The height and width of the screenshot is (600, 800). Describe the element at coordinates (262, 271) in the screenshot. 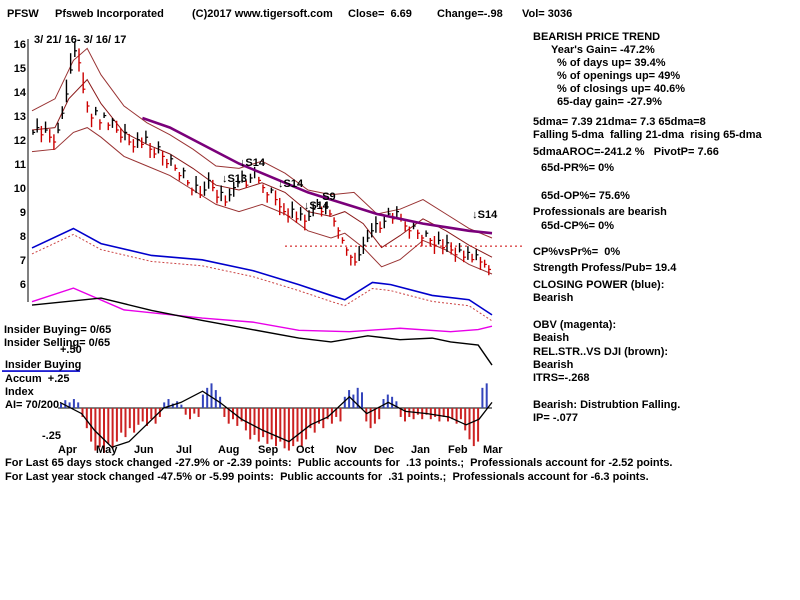

I see `closing-power-line` at that location.